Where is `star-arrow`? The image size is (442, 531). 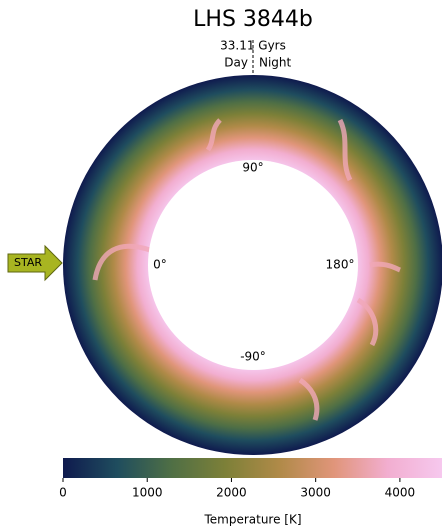
star-arrow is located at coordinates (35, 263).